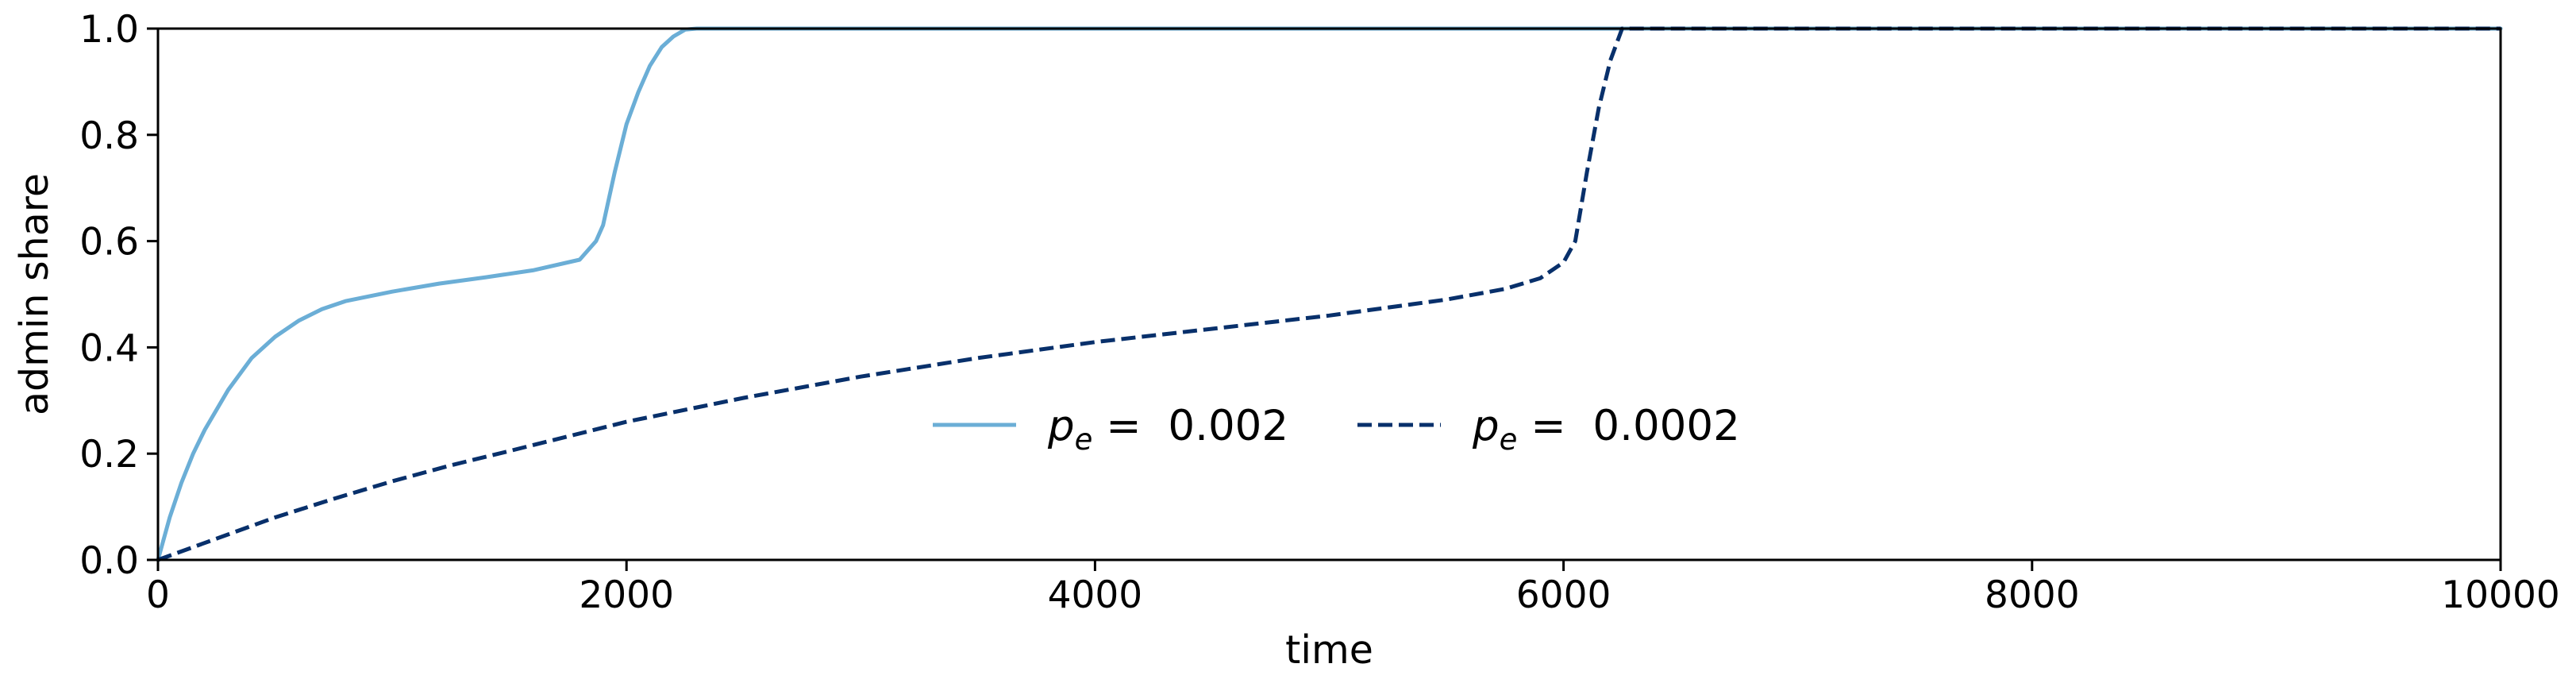 Image resolution: width=2576 pixels, height=683 pixels. What do you see at coordinates (109, 455) in the screenshot?
I see `y-tick-label: 0.2` at bounding box center [109, 455].